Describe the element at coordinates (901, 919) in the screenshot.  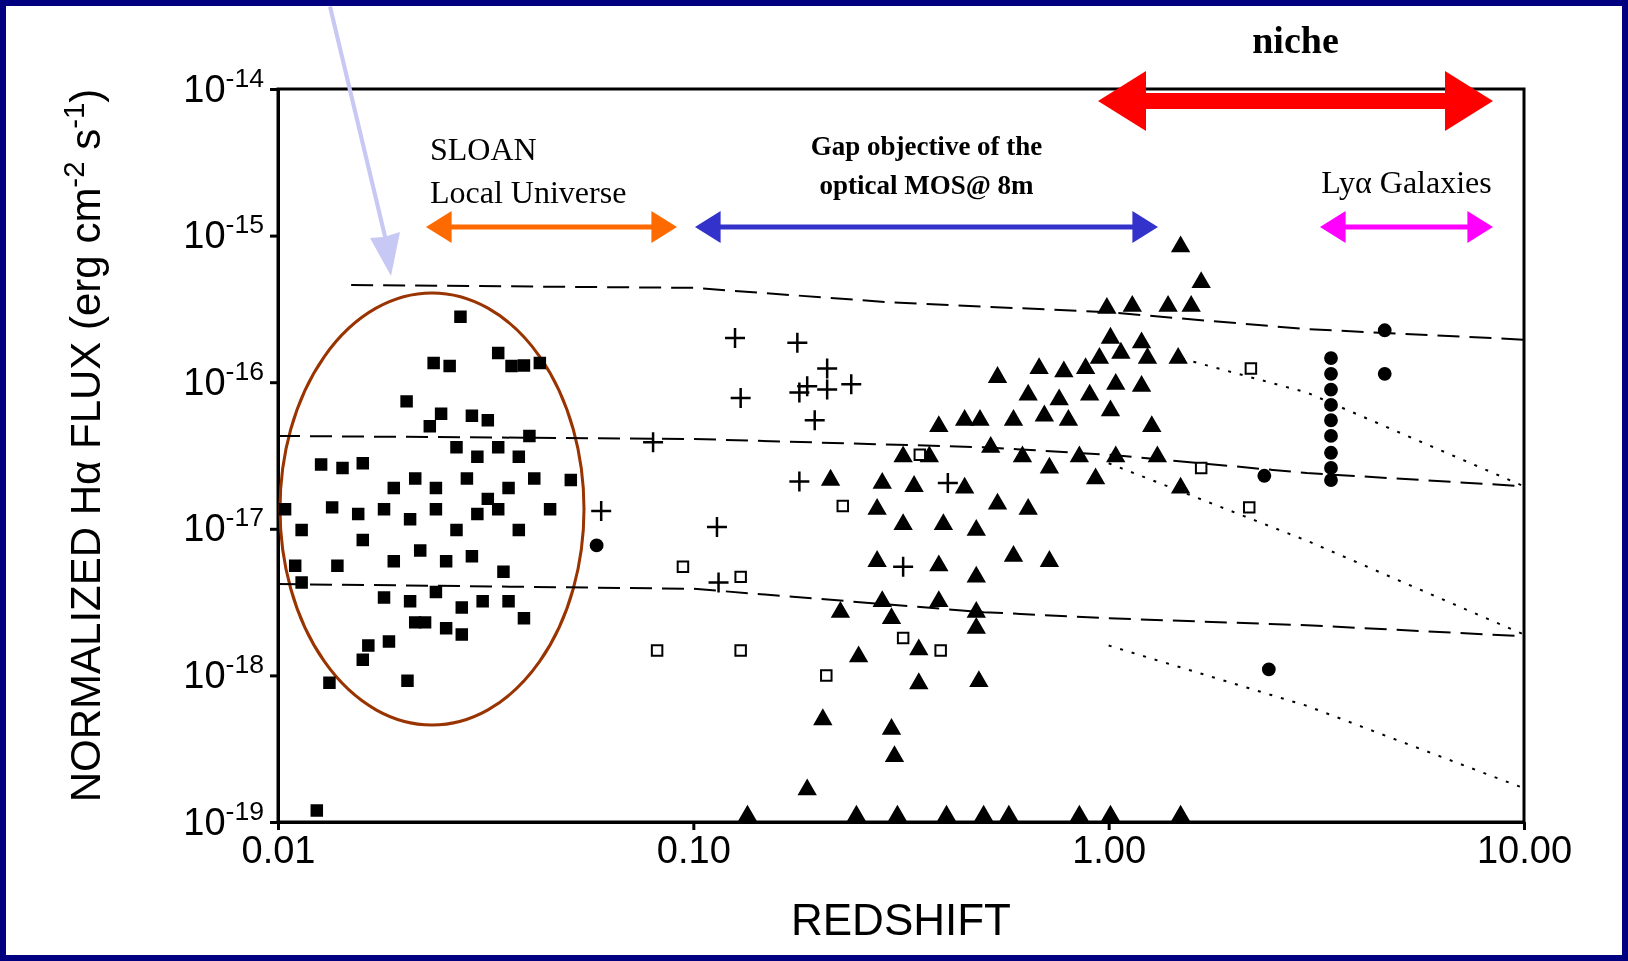
I see `x-axis-title: REDSHIFT` at that location.